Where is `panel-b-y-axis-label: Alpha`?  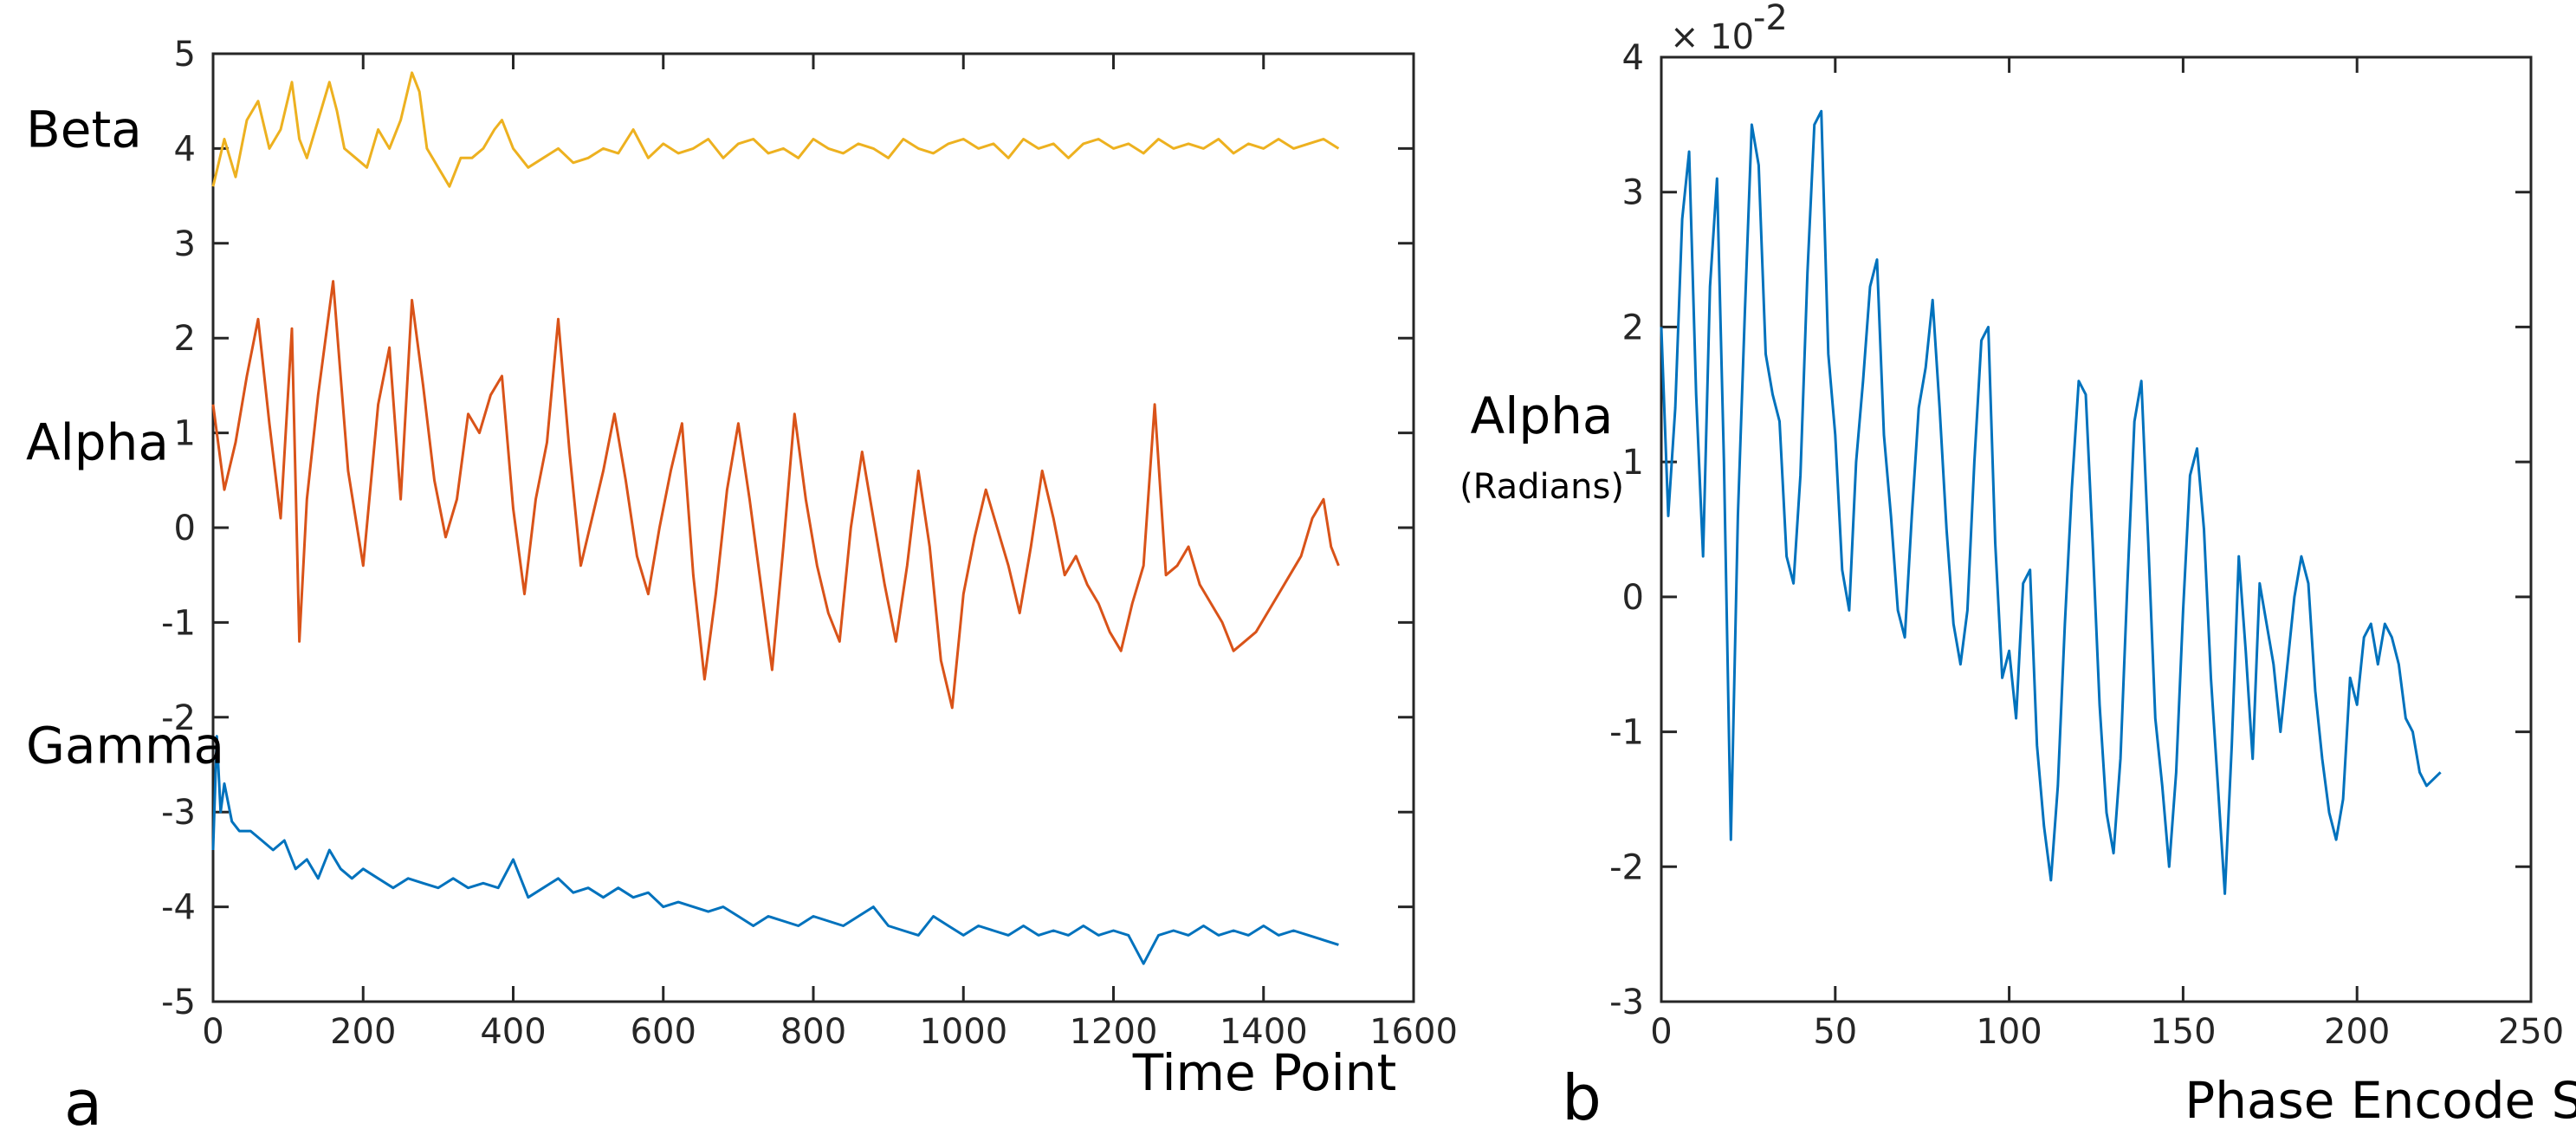
panel-b-y-axis-label: Alpha is located at coordinates (1542, 415).